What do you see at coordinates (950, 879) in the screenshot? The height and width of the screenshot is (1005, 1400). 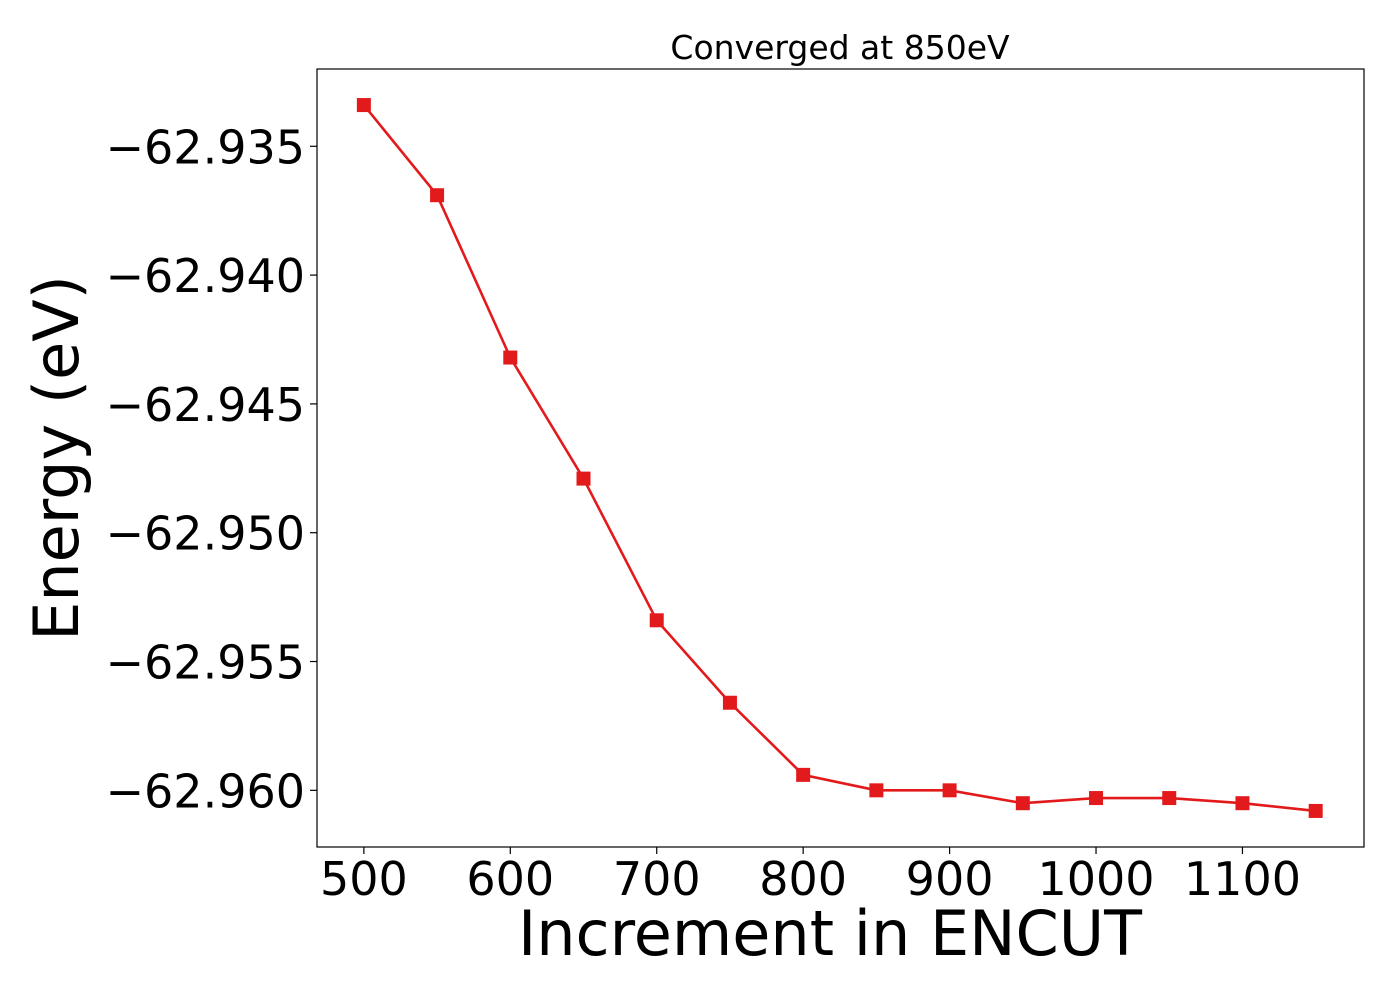 I see `x-tick-label: 900` at bounding box center [950, 879].